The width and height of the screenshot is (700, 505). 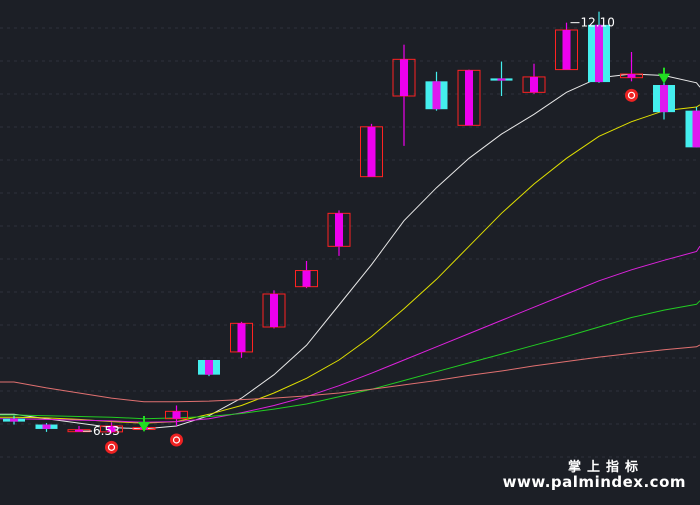 I want to click on watermark-url: www.palmindex.com, so click(x=594, y=482).